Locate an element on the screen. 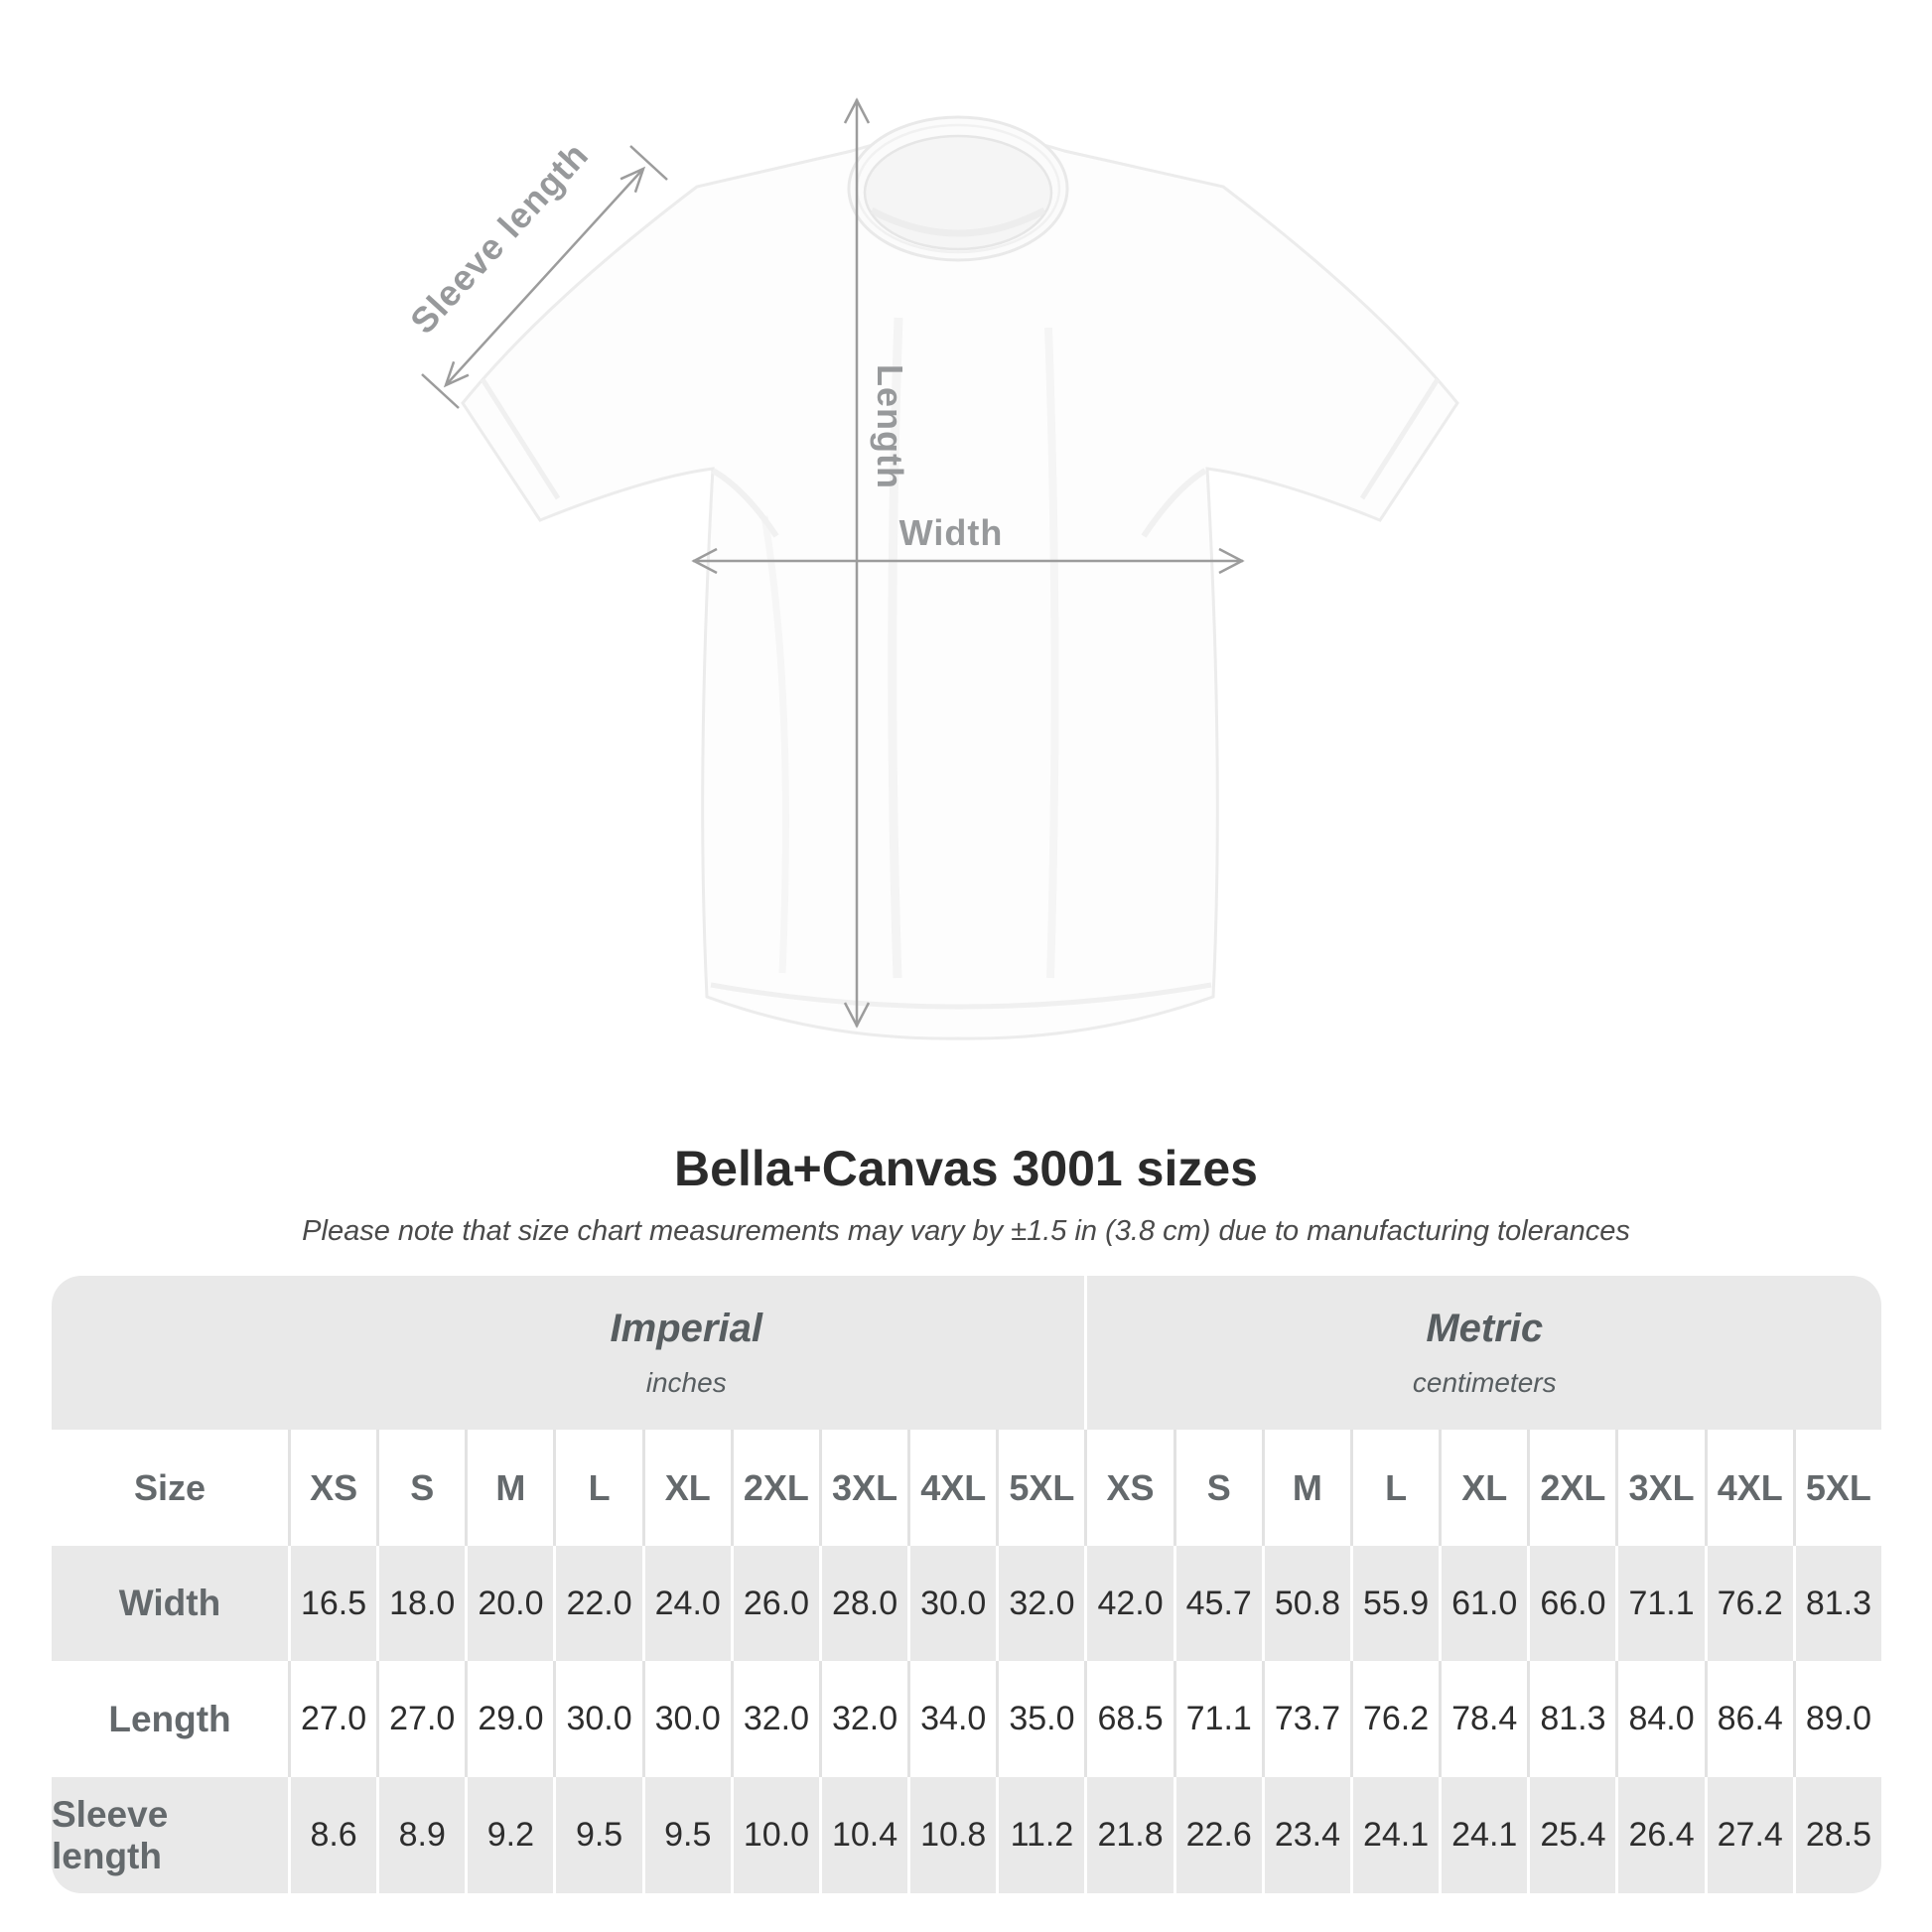  value-cell: 8.6 is located at coordinates (332, 1835).